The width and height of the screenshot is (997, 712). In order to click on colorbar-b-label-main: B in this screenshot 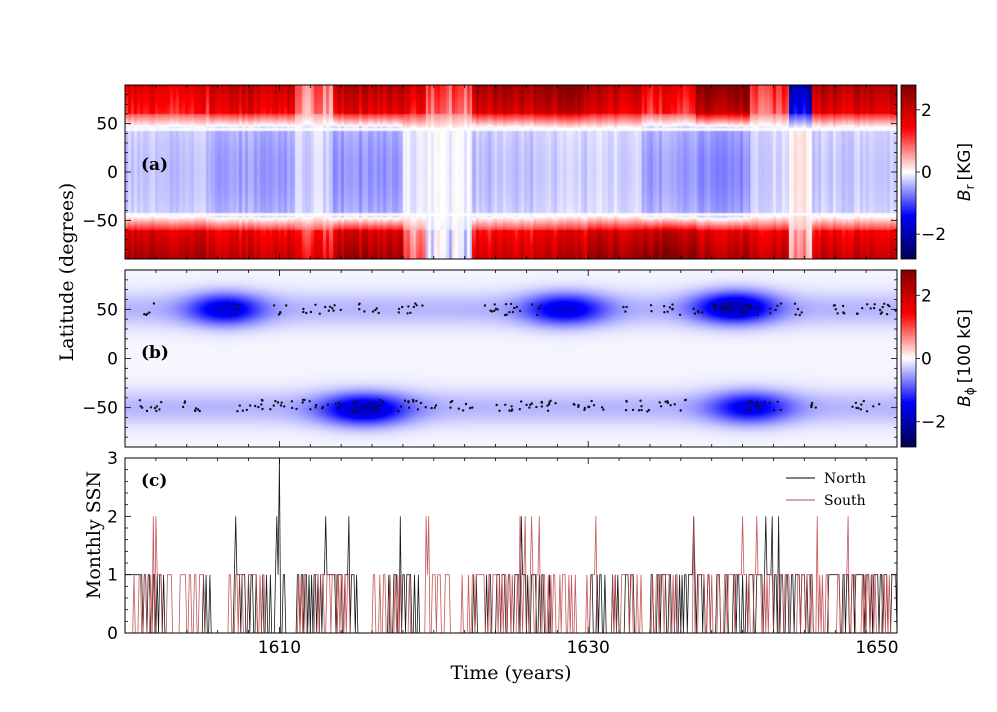, I will do `click(965, 401)`.